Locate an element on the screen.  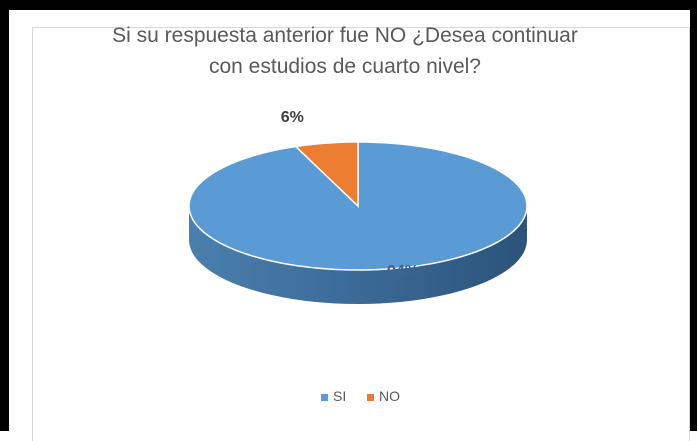
legend-swatch-no is located at coordinates (370, 397).